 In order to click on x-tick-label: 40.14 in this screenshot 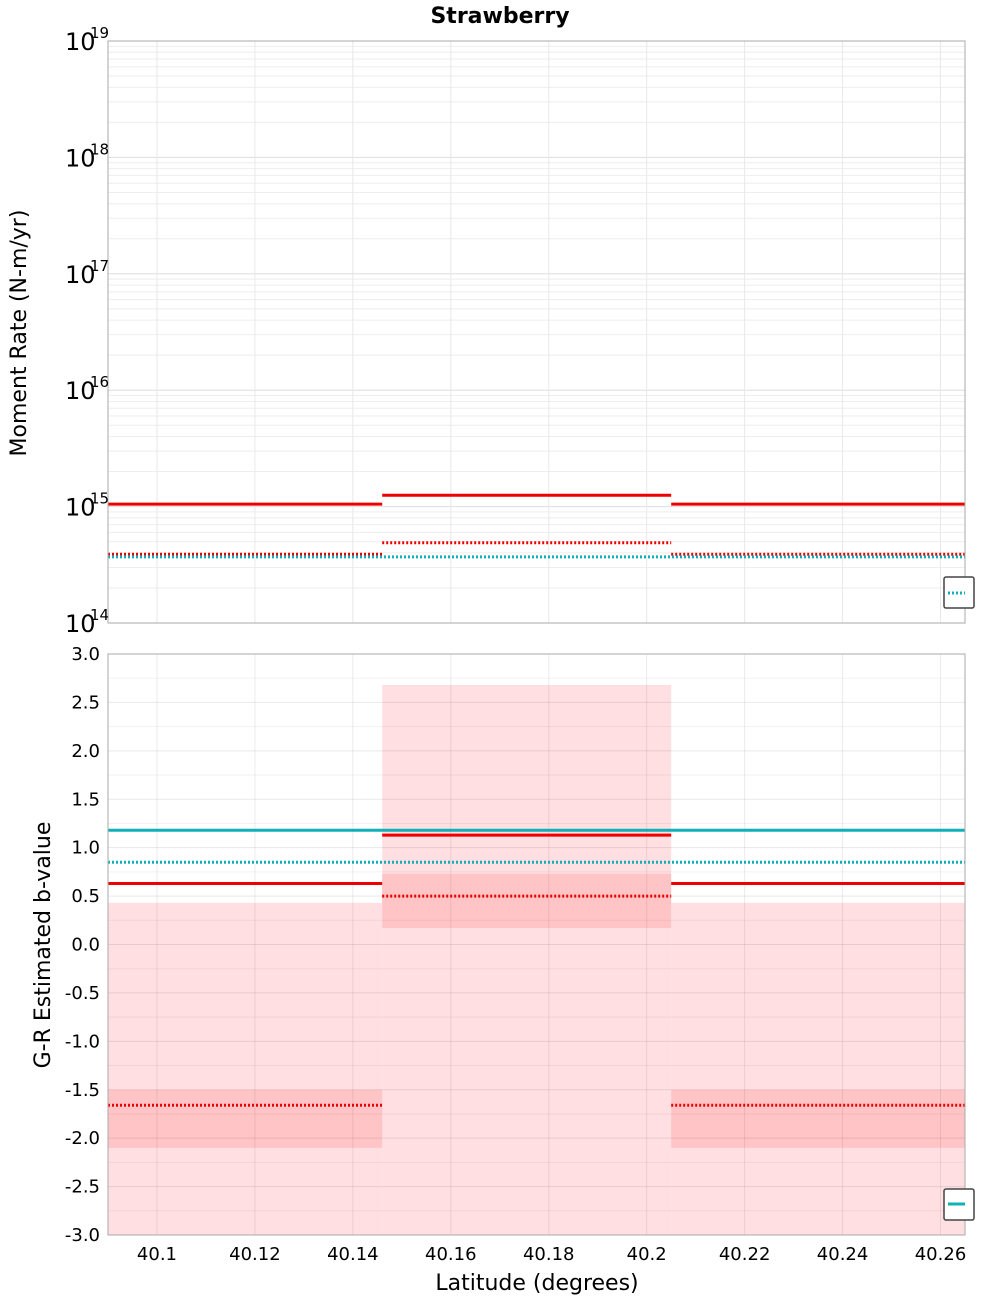, I will do `click(353, 1254)`.